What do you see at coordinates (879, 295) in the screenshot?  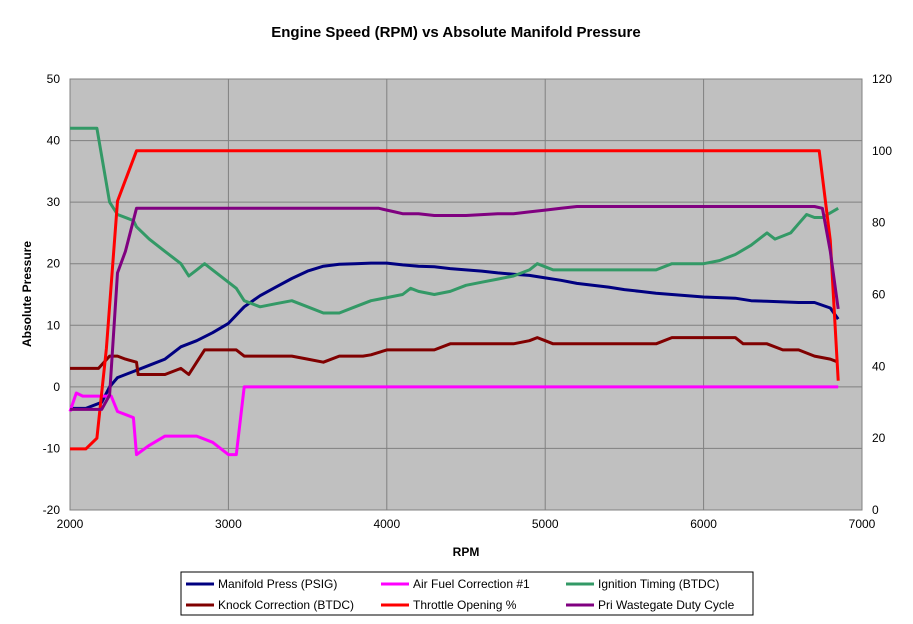 I see `y-tick-label-right: 60` at bounding box center [879, 295].